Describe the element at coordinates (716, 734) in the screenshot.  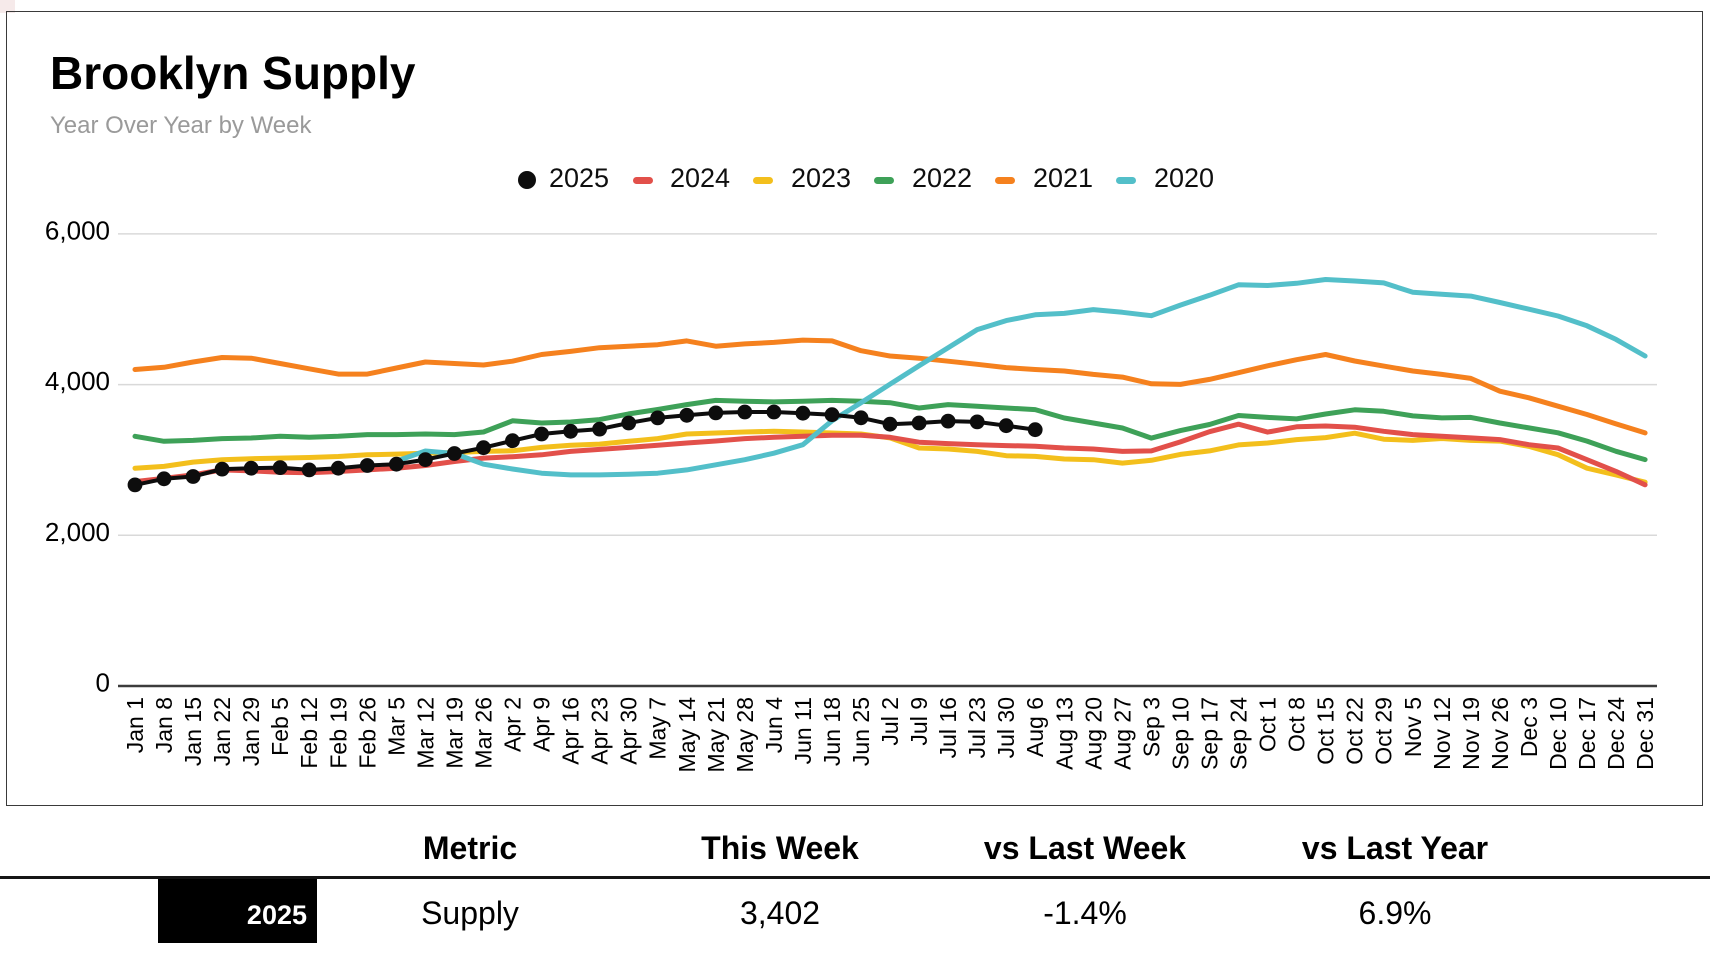
I see `svg-text: May 21` at that location.